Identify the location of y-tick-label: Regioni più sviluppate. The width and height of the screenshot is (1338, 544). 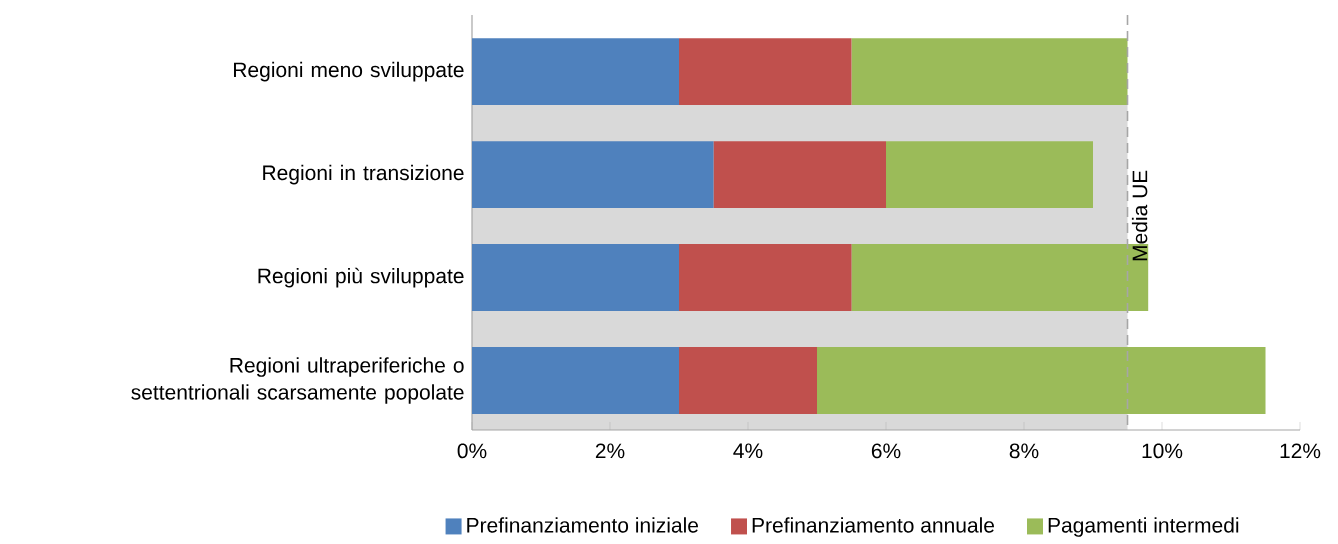
(361, 277).